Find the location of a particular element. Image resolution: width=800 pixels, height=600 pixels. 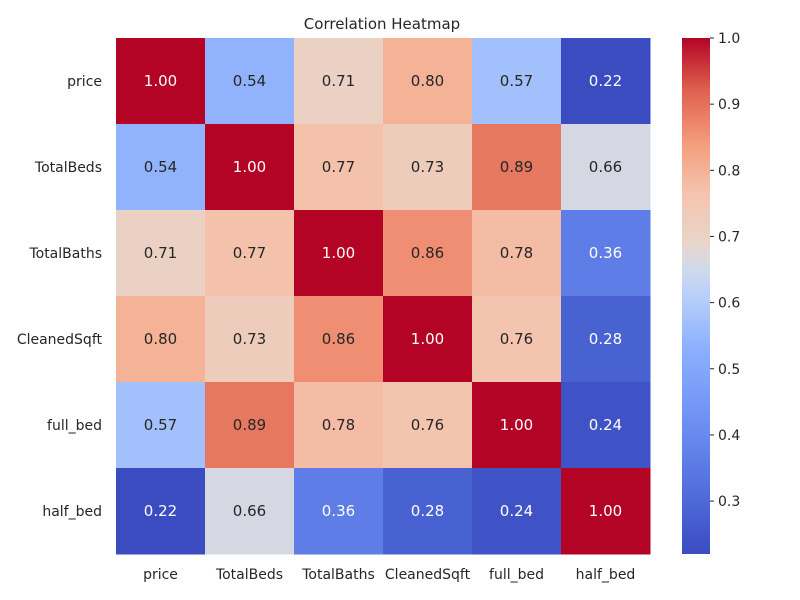

y-tick-label: TotalBeds is located at coordinates (68, 168).